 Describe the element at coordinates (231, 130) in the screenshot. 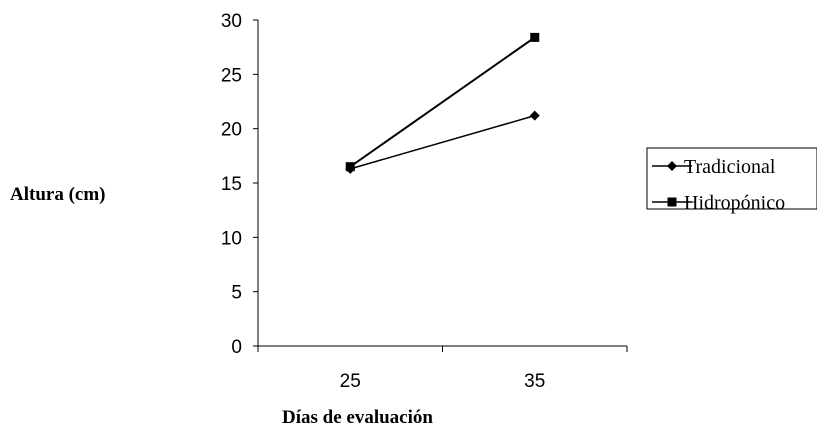

I see `y-tick-label: 20` at that location.